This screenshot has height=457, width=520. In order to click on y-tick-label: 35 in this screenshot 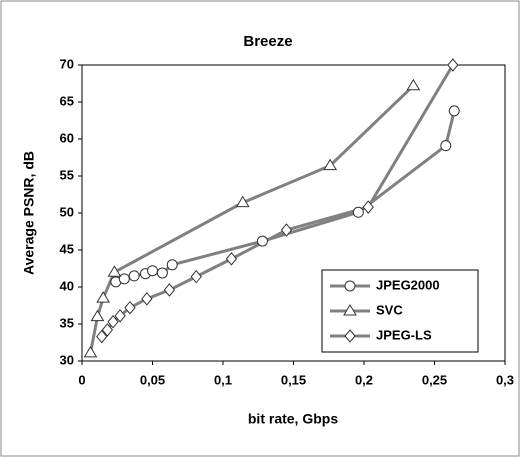, I will do `click(67, 322)`.